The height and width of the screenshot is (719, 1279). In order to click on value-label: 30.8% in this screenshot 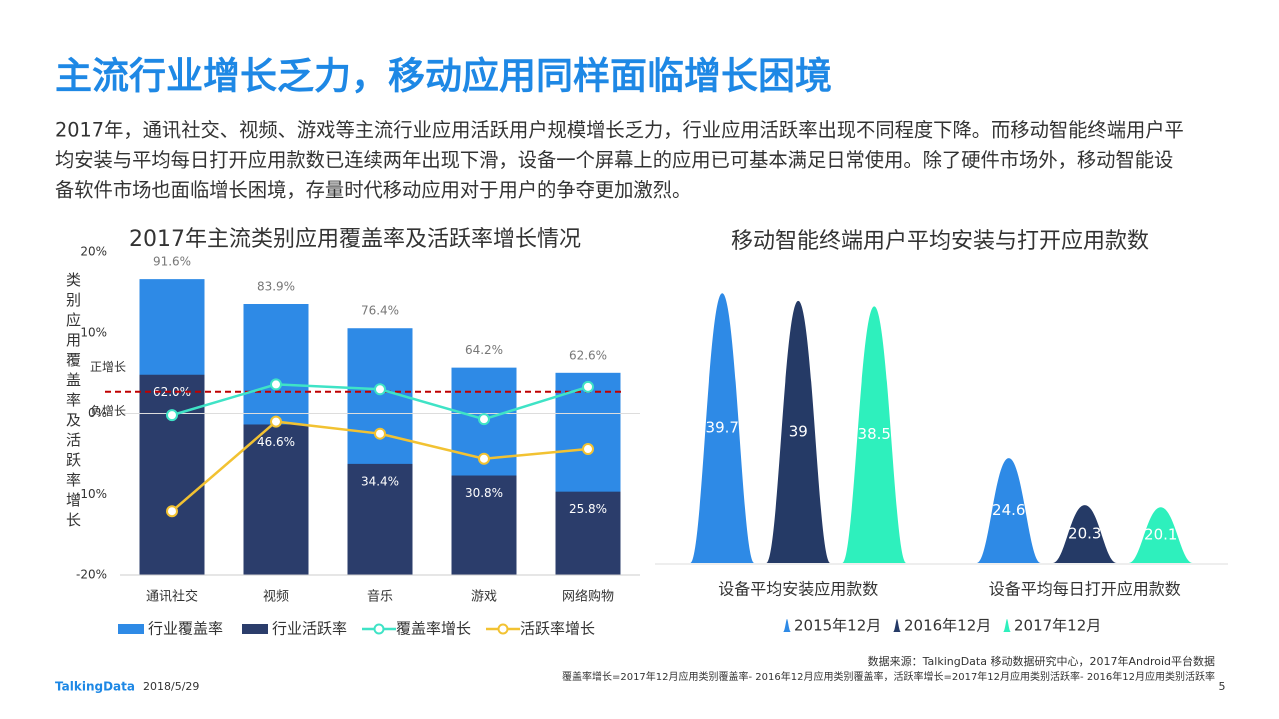, I will do `click(484, 493)`.